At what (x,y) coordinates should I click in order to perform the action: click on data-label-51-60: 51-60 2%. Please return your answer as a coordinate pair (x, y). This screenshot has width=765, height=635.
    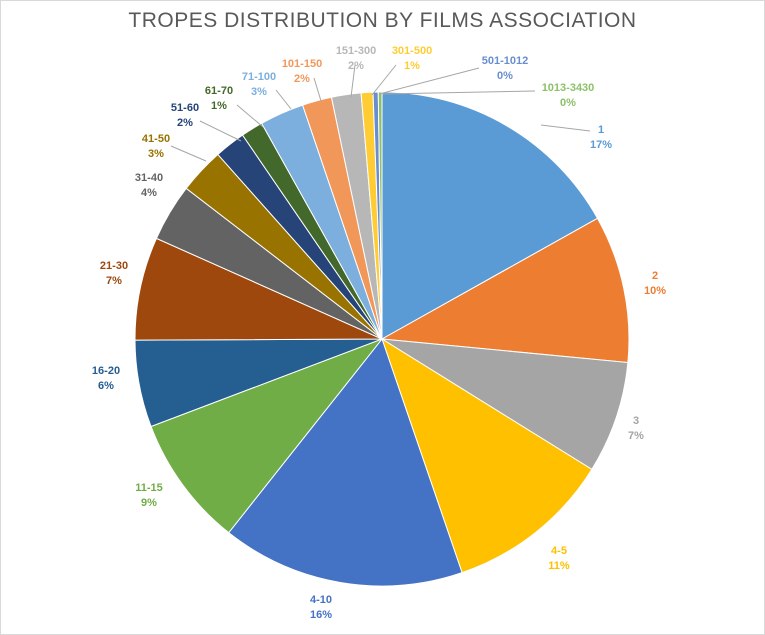
    Looking at the image, I should click on (185, 115).